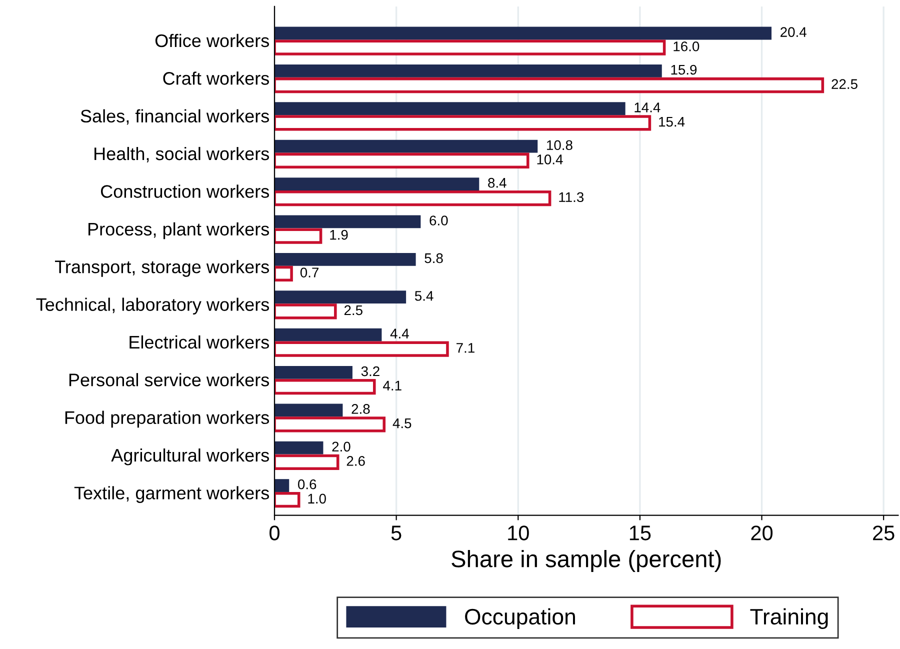 The width and height of the screenshot is (900, 649). Describe the element at coordinates (396, 533) in the screenshot. I see `x-tick-label: 5` at that location.